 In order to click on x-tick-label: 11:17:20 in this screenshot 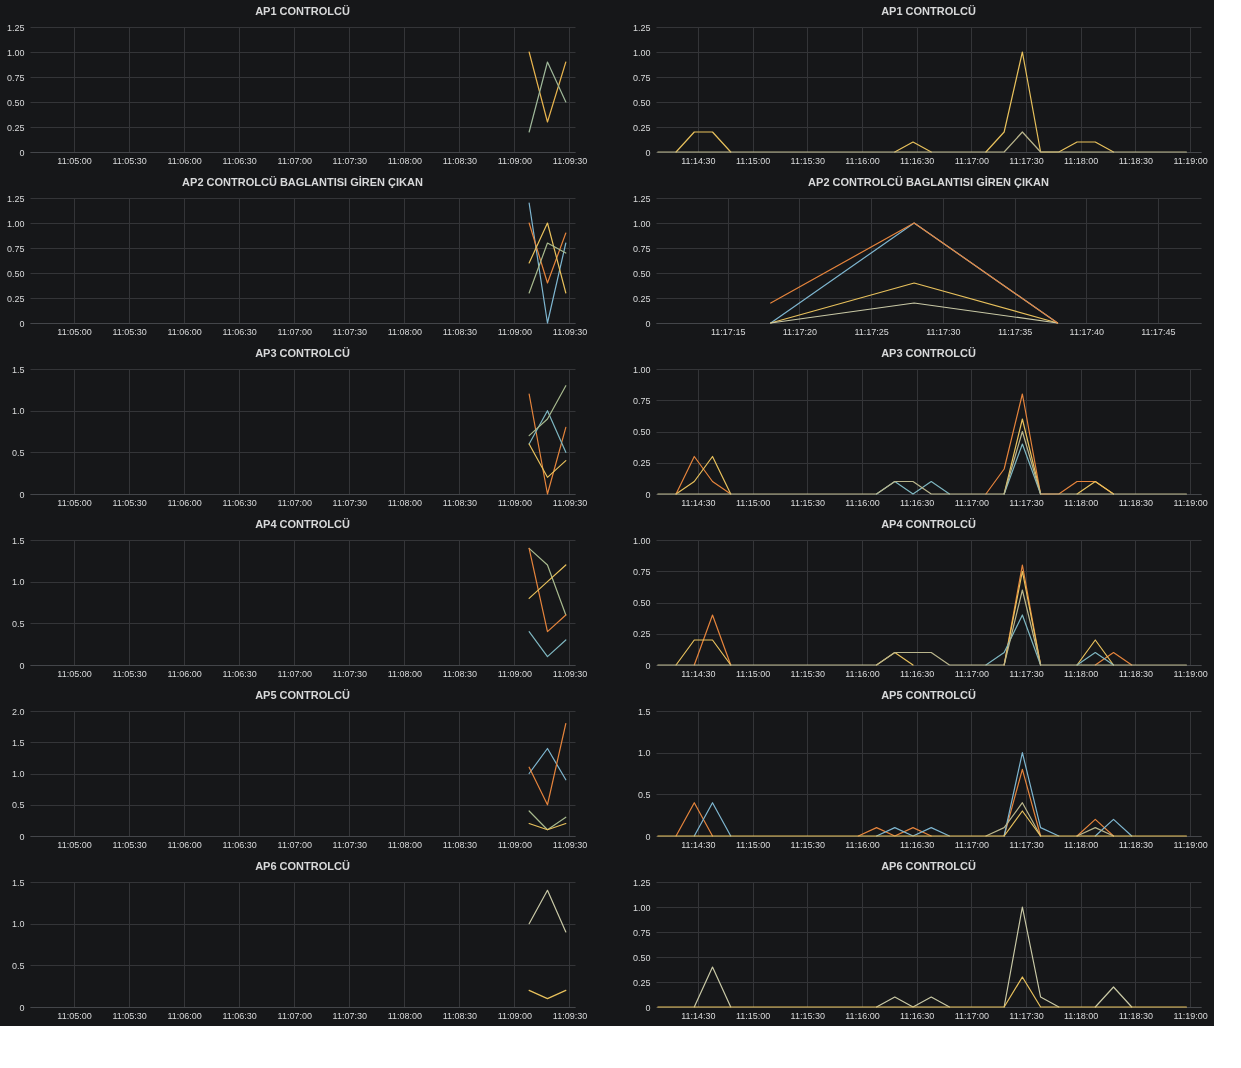, I will do `click(800, 331)`.